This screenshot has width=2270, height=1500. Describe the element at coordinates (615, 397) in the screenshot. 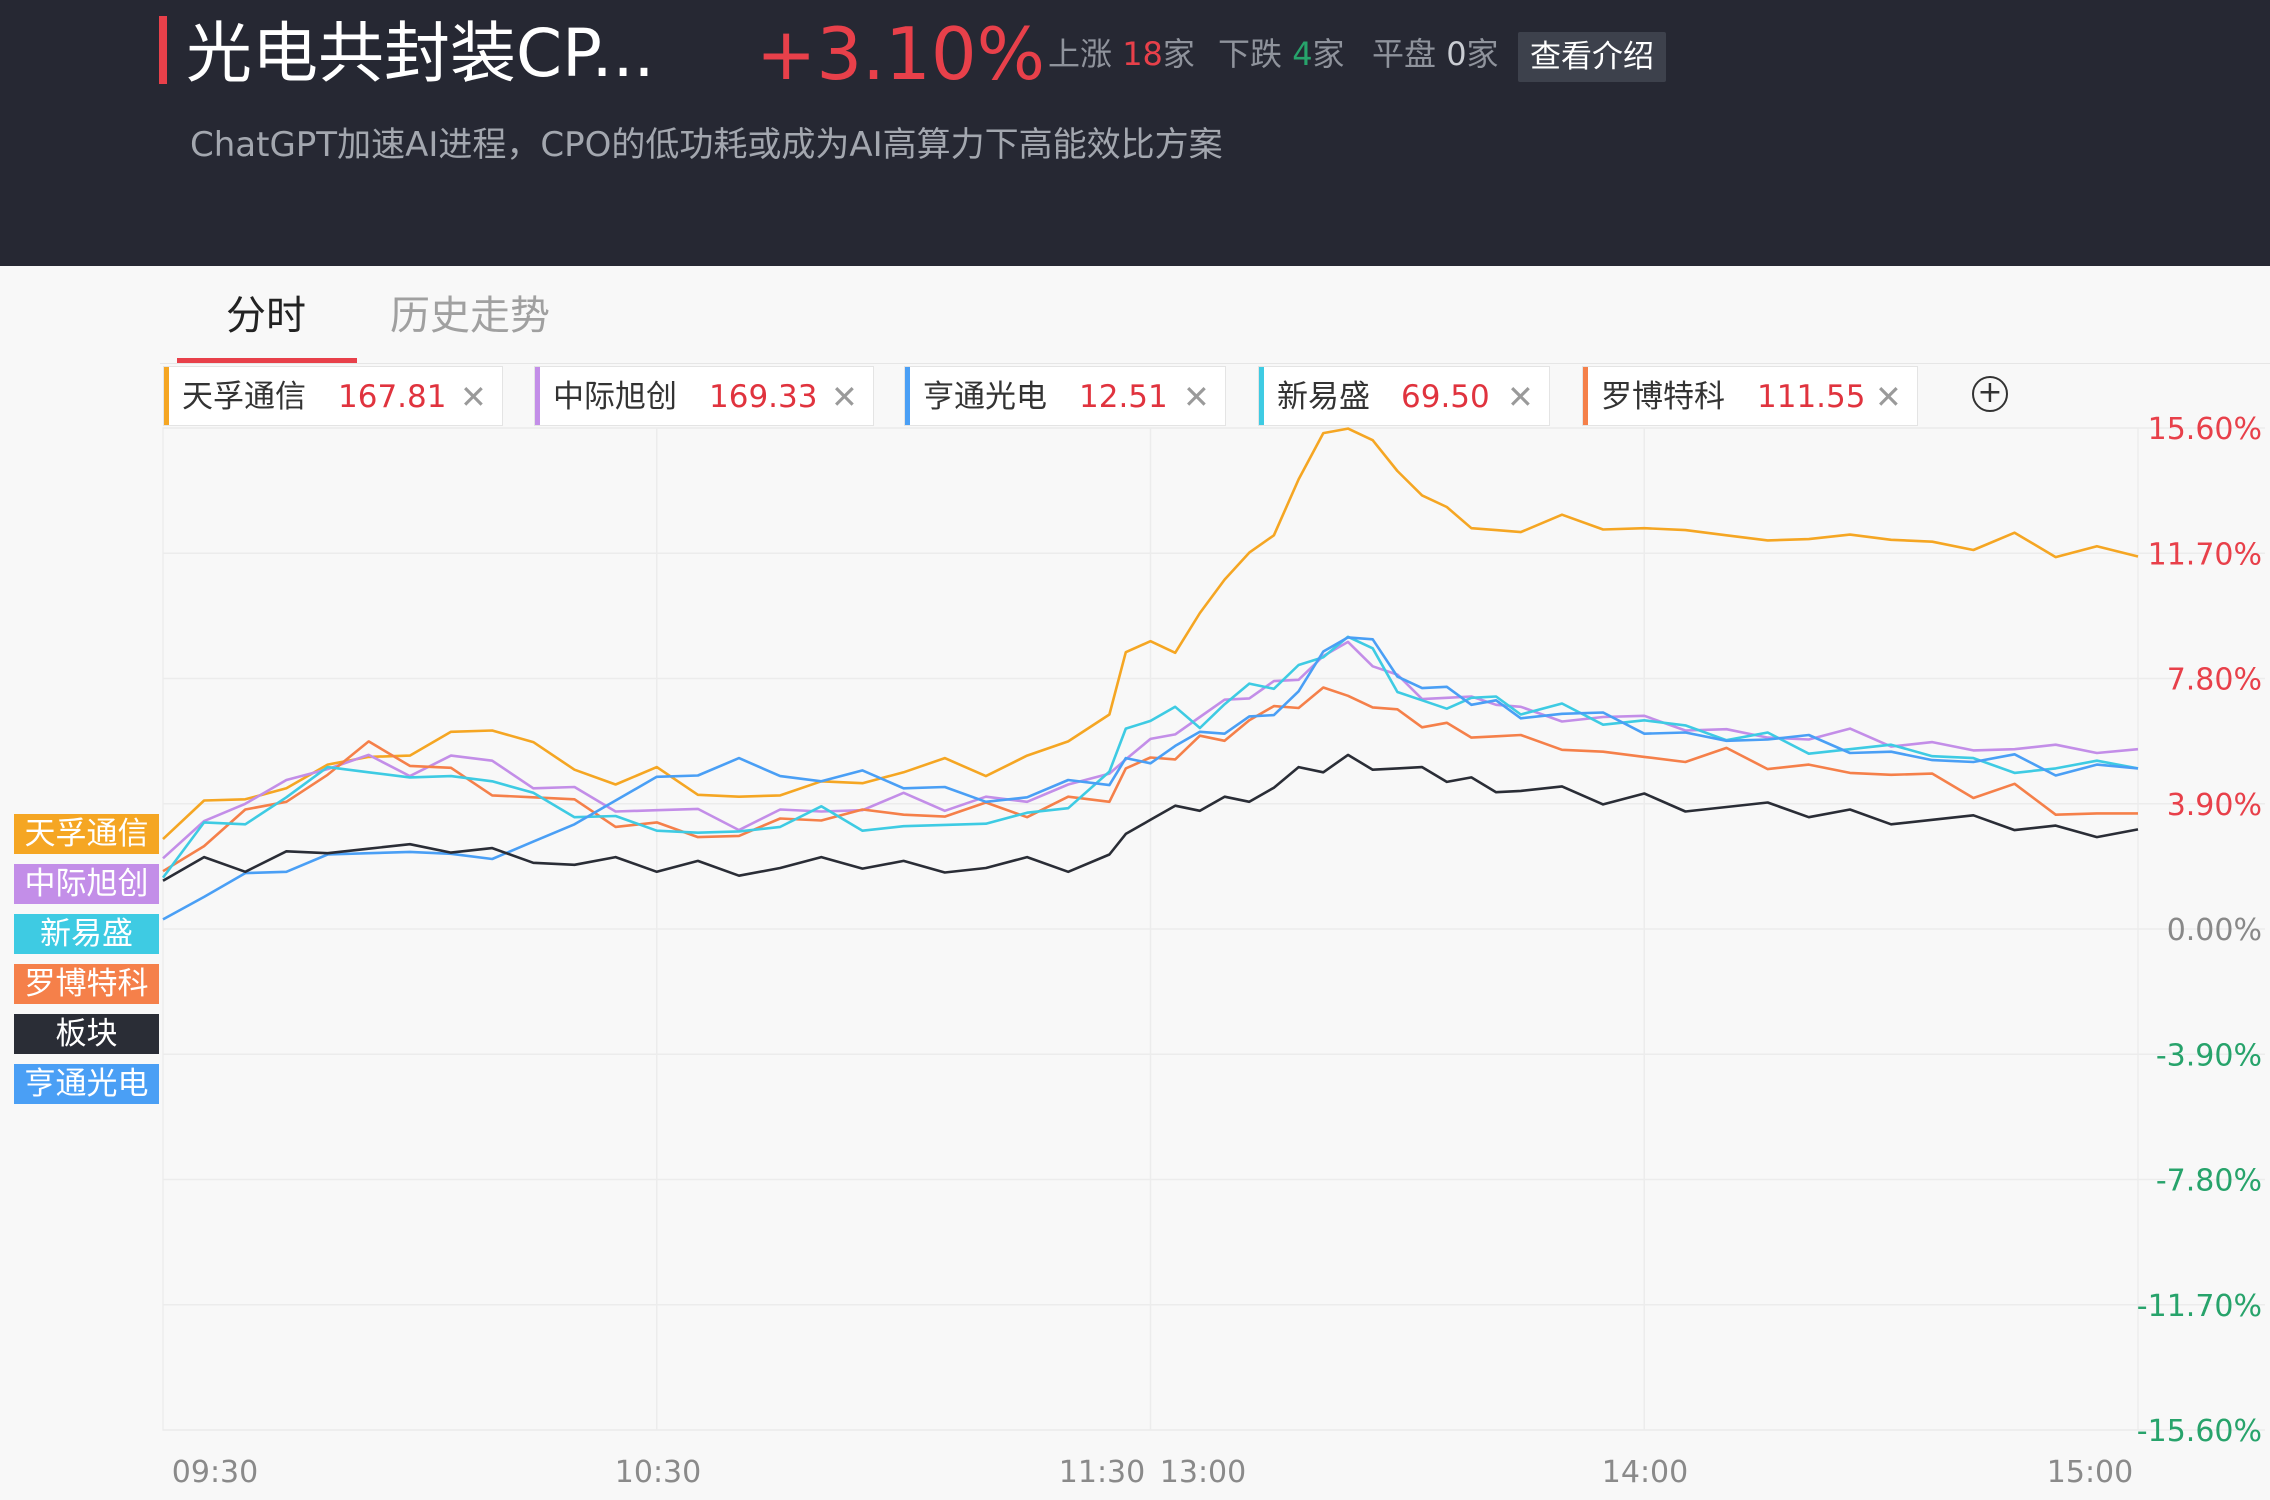

I see `chip-stock-name: 中际旭创` at that location.